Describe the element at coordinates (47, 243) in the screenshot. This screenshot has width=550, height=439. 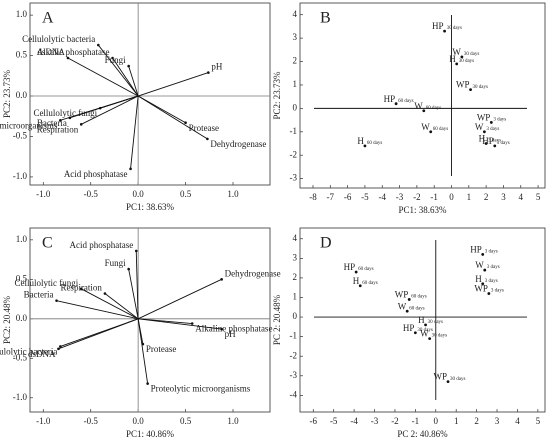
I see `panel-letter: C` at that location.